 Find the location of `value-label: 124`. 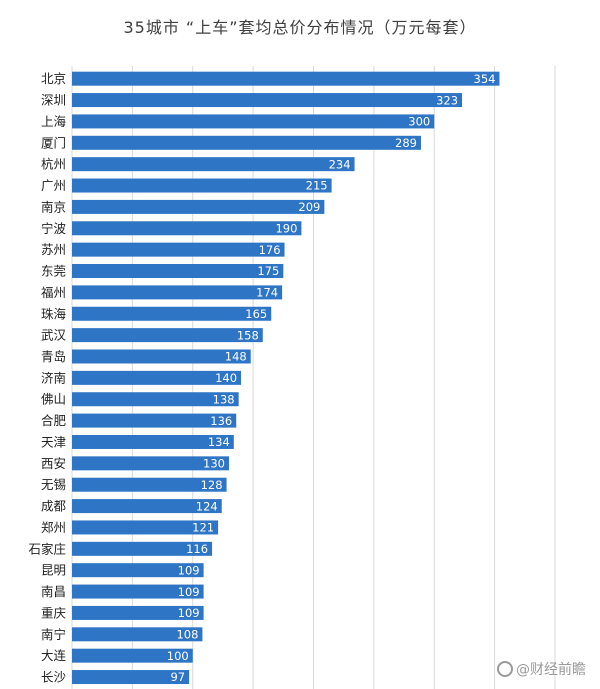

value-label: 124 is located at coordinates (207, 506).